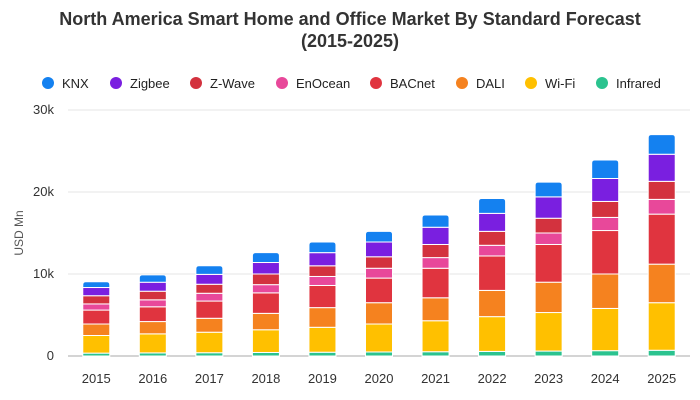  What do you see at coordinates (322, 317) in the screenshot?
I see `bar-dali-2019` at bounding box center [322, 317].